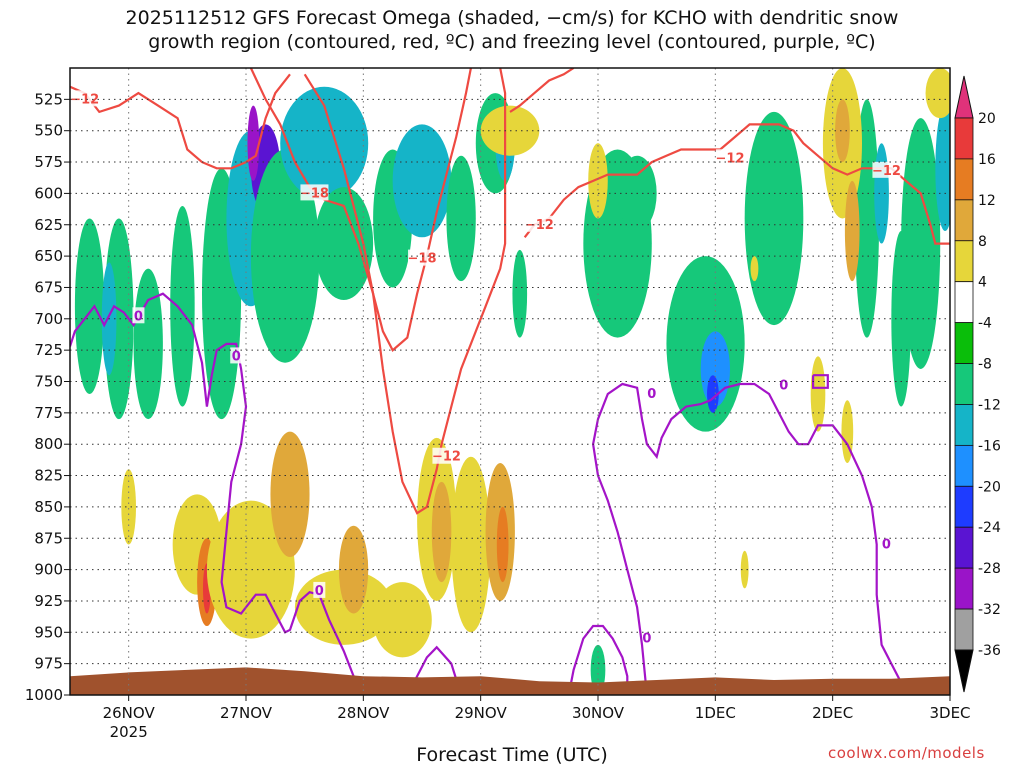  Describe the element at coordinates (715, 713) in the screenshot. I see `x-tick-label: 1DEC` at that location.